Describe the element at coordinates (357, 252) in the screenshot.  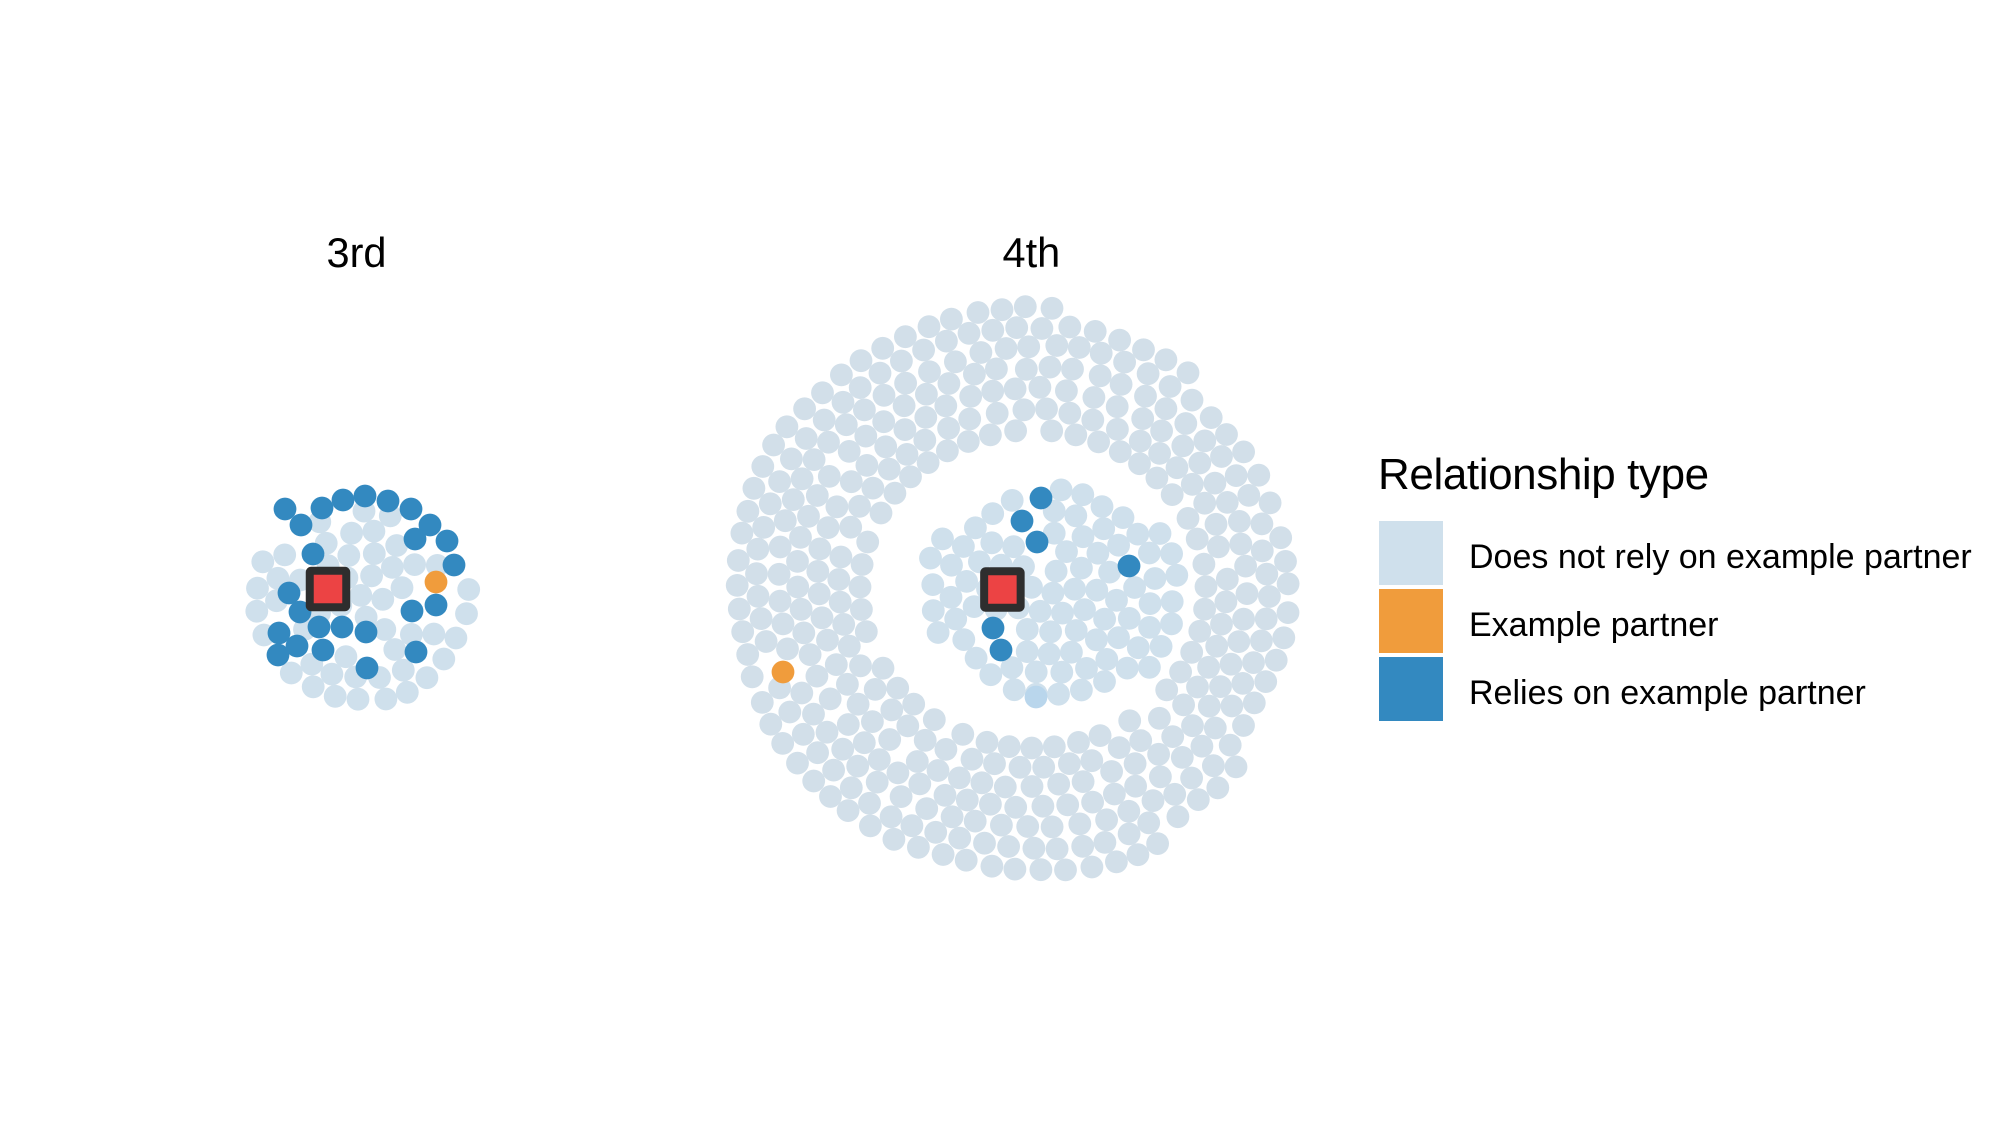
I see `svg-text: 3rd` at that location.